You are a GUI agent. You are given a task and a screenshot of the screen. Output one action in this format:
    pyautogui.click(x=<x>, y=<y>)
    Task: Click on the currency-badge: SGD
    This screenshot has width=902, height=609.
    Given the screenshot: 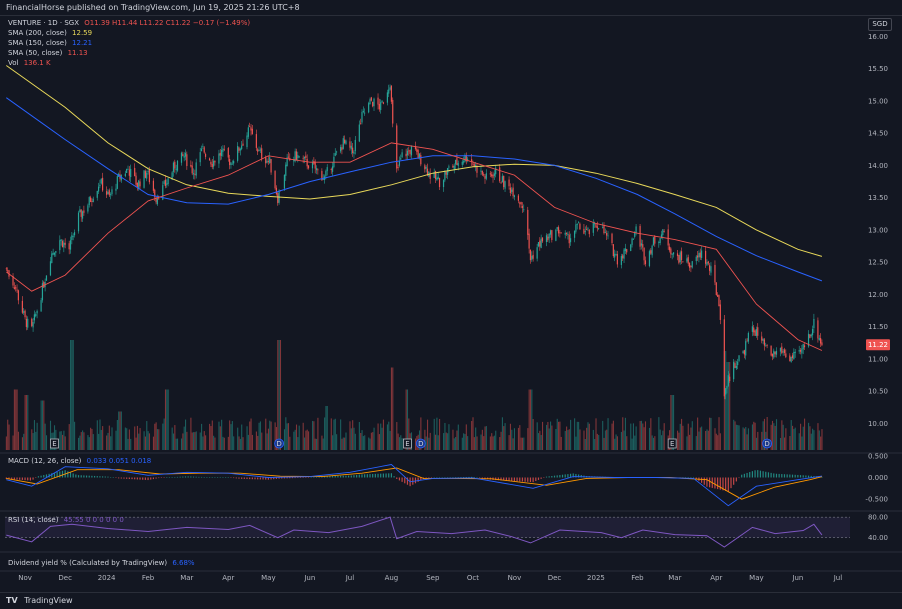 What is the action you would take?
    pyautogui.click(x=880, y=24)
    